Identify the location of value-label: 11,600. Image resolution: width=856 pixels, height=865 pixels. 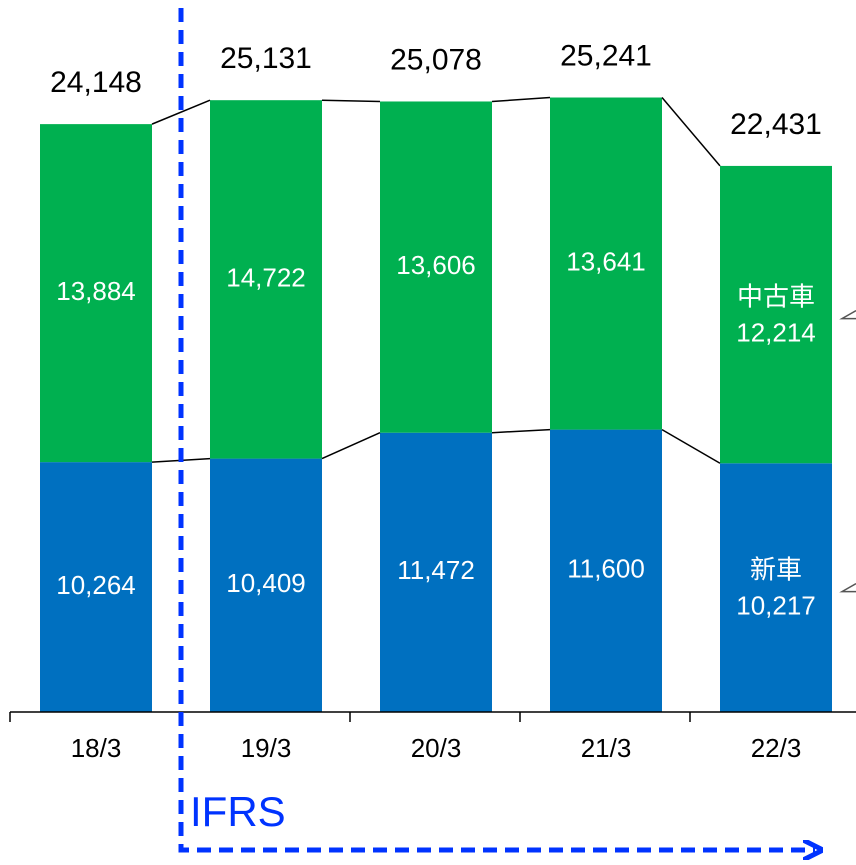
(606, 569).